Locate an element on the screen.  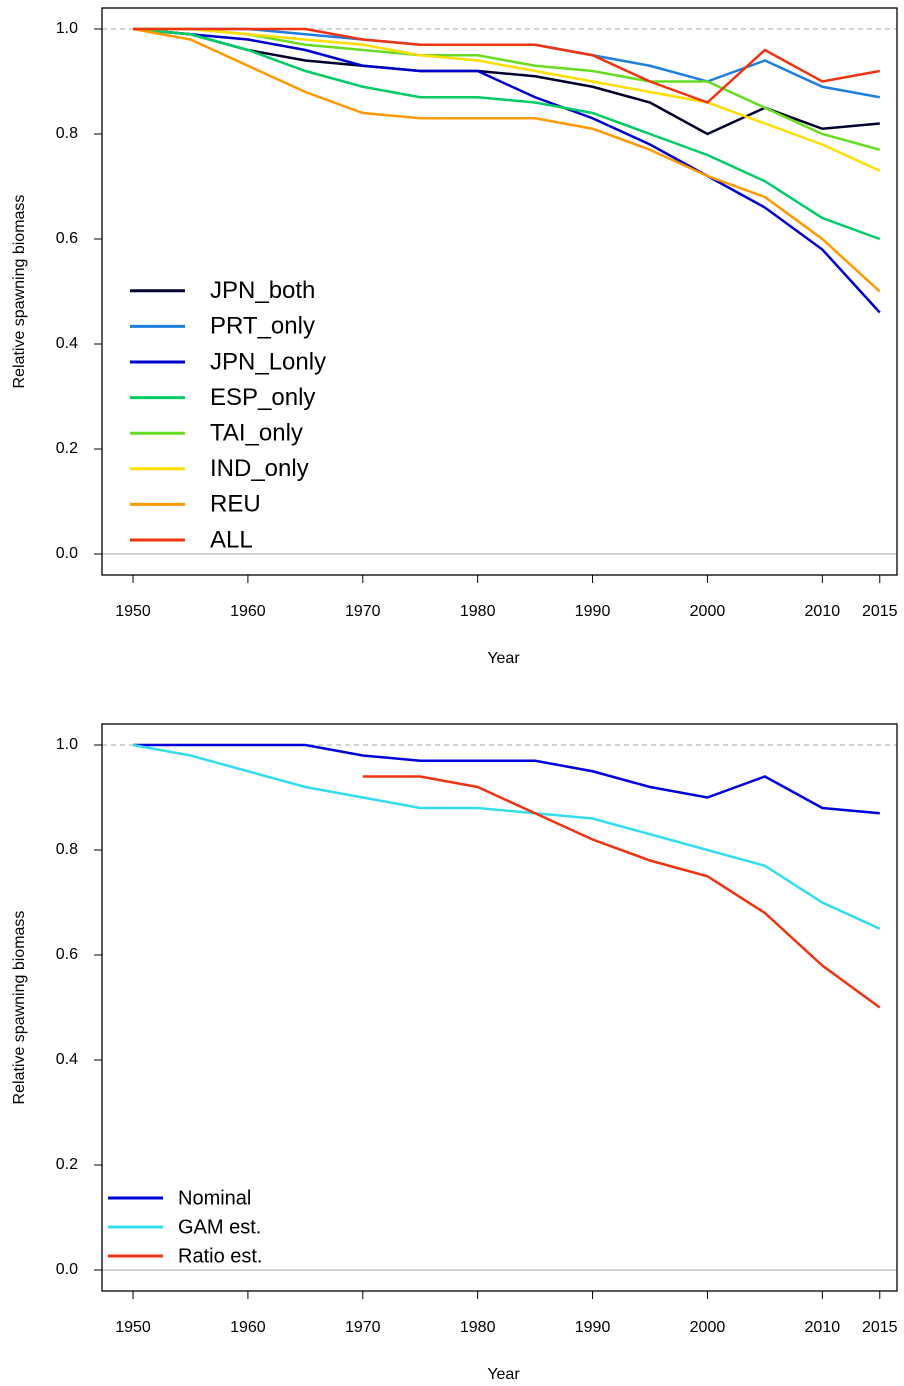
legend-label: TAI_only is located at coordinates (256, 433).